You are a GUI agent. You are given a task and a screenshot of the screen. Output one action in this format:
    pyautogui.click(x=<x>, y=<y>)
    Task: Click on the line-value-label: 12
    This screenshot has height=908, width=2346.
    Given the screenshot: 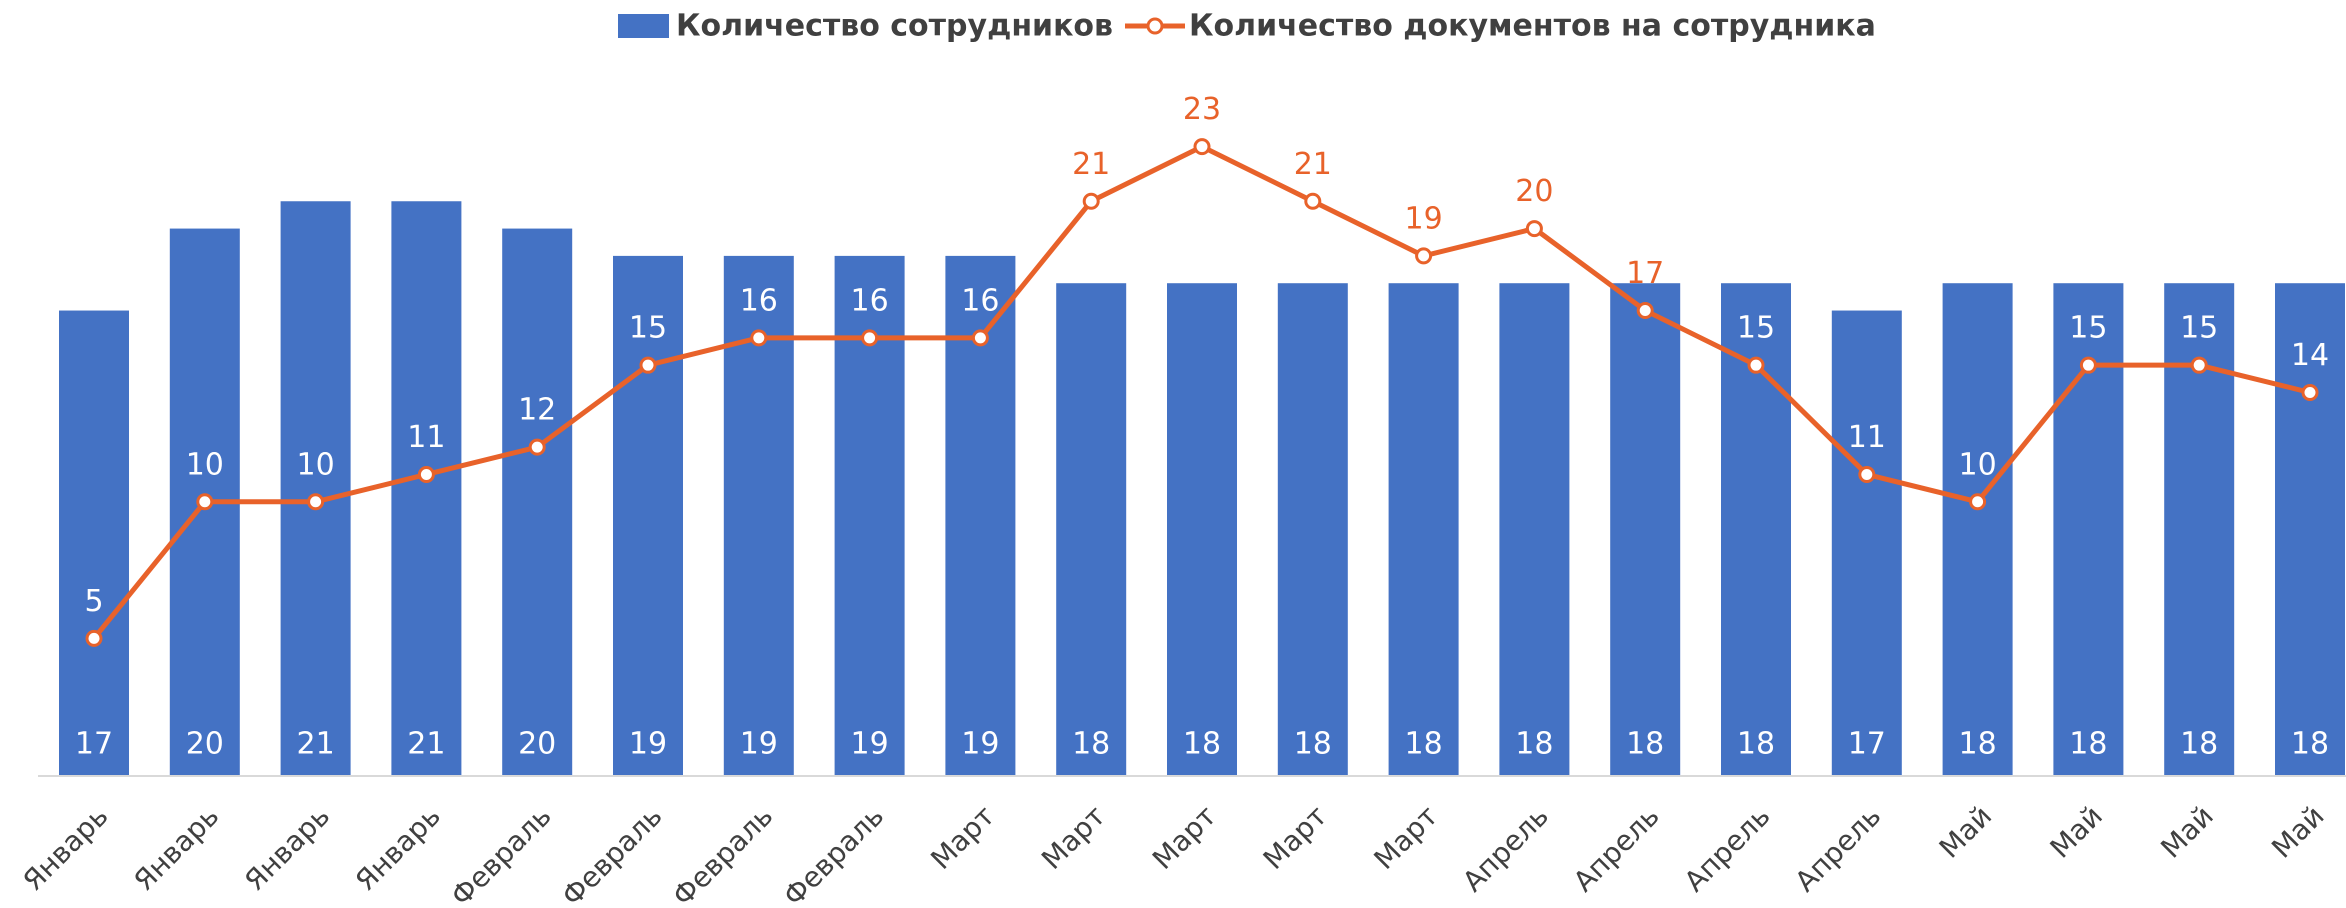 What is the action you would take?
    pyautogui.click(x=537, y=410)
    